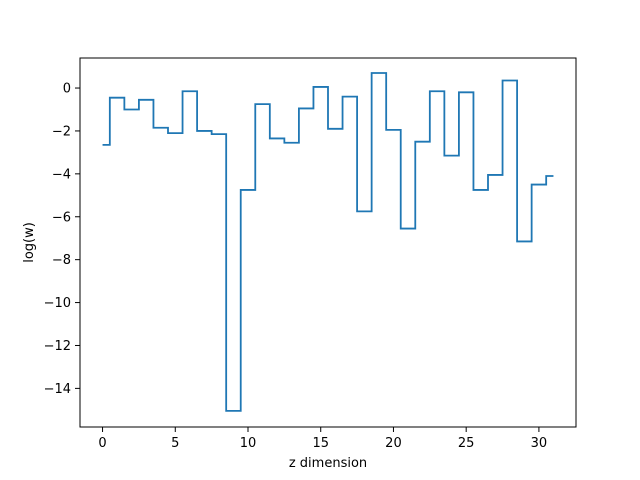 This screenshot has height=480, width=640. What do you see at coordinates (62, 239) in the screenshot?
I see `y-axis-ticks: 0 −2 −4 −6 −8 −10 −12 −14` at bounding box center [62, 239].